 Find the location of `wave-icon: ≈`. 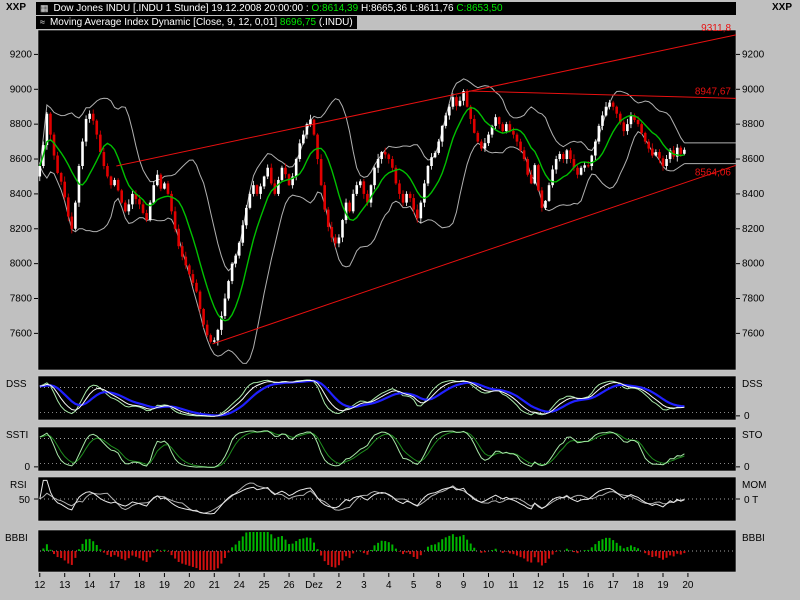

wave-icon: ≈ is located at coordinates (42, 22).